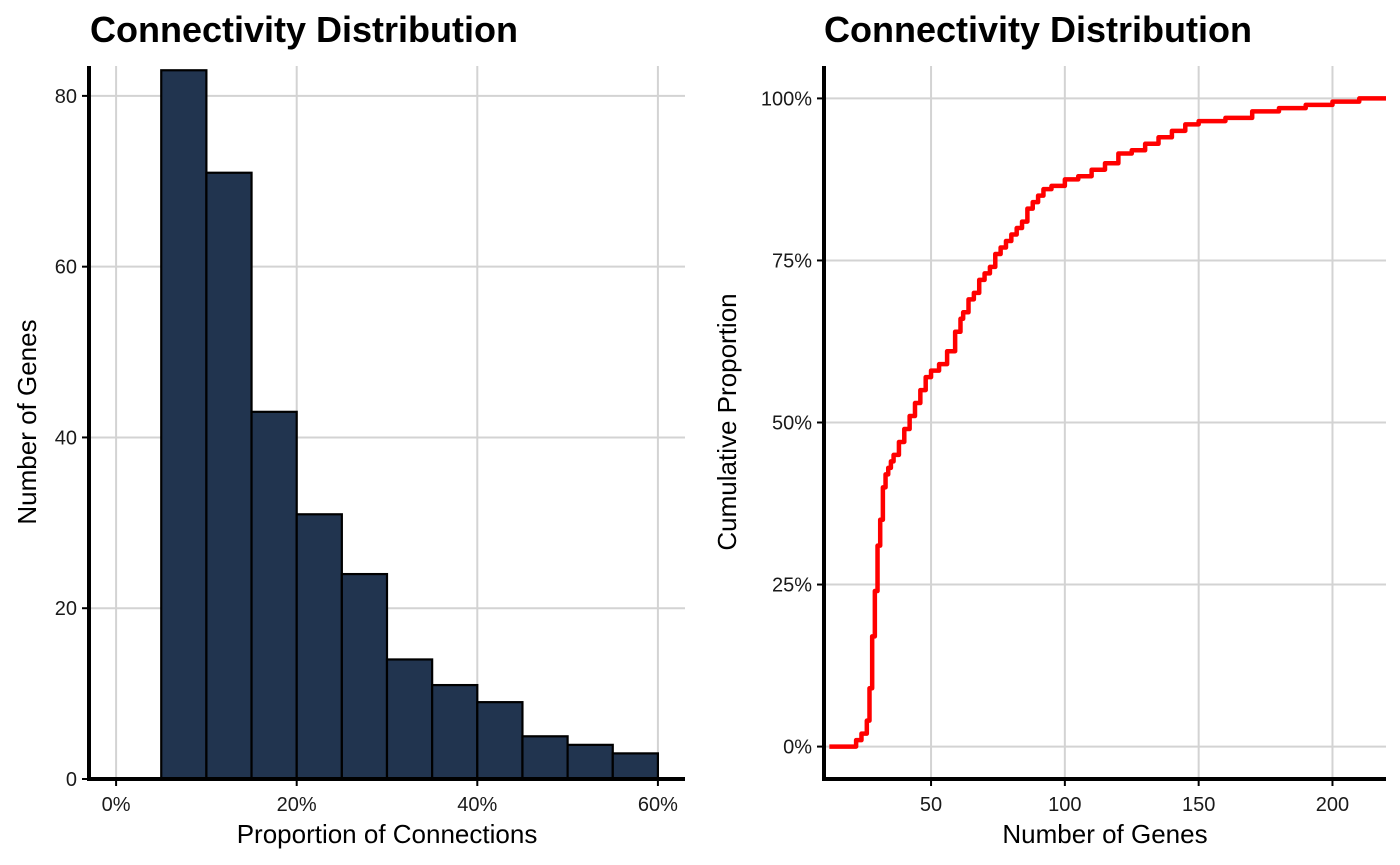 This screenshot has height=865, width=1400. I want to click on histogram-x-ticks: 0% 20% 40% 60%, so click(390, 797).